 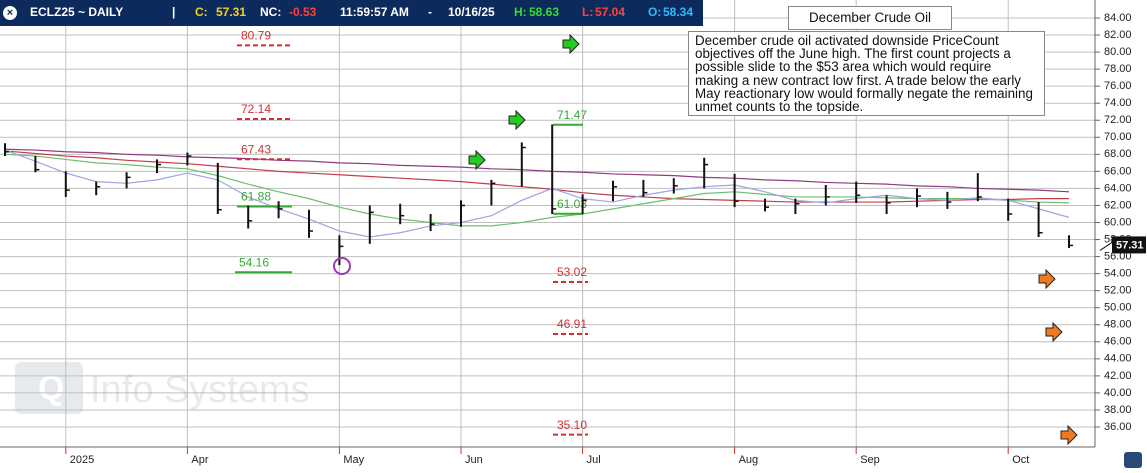 I want to click on y-tick-label: 56.00, so click(x=1118, y=256).